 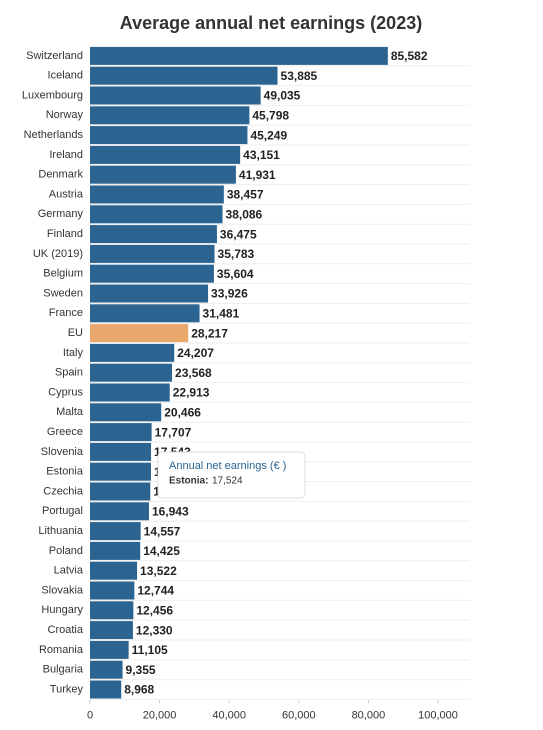 What do you see at coordinates (229, 715) in the screenshot?
I see `x-tick-label: 40,000` at bounding box center [229, 715].